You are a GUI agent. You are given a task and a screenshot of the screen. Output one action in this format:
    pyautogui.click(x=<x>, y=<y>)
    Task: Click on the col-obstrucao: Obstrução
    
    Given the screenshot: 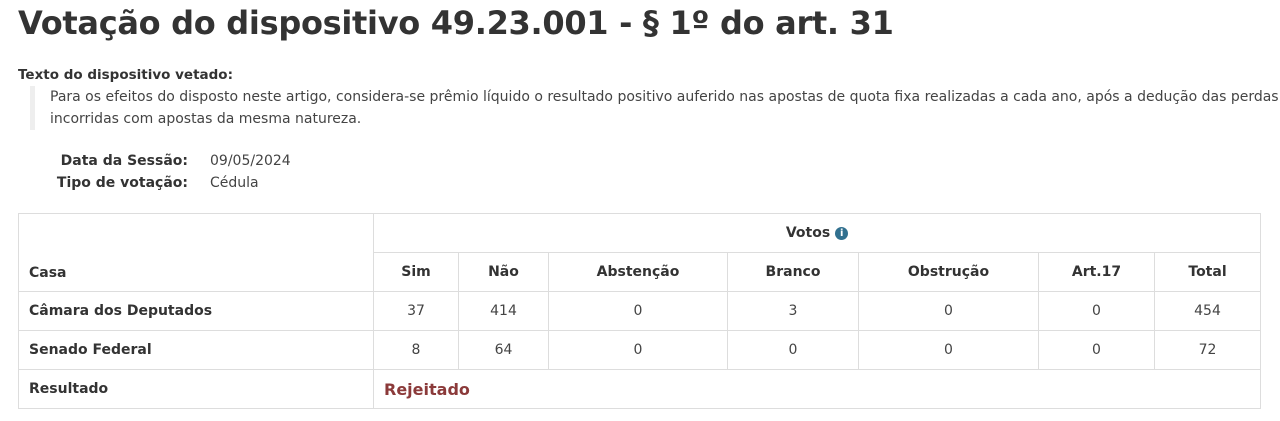 What is the action you would take?
    pyautogui.click(x=948, y=272)
    